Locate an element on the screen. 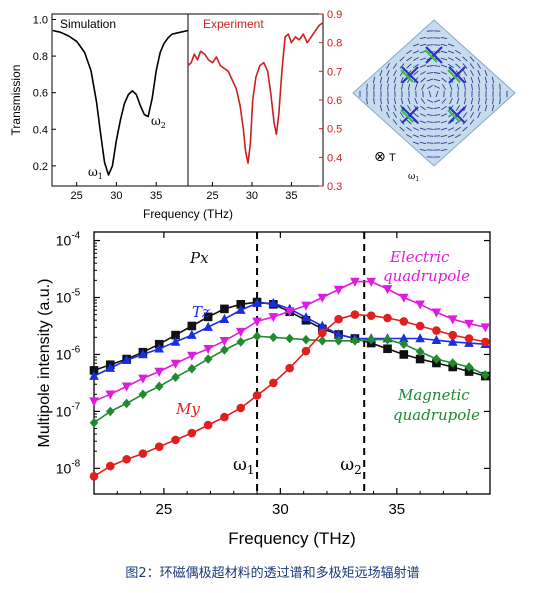  y-tick-label-right: 0.6 is located at coordinates (334, 101).